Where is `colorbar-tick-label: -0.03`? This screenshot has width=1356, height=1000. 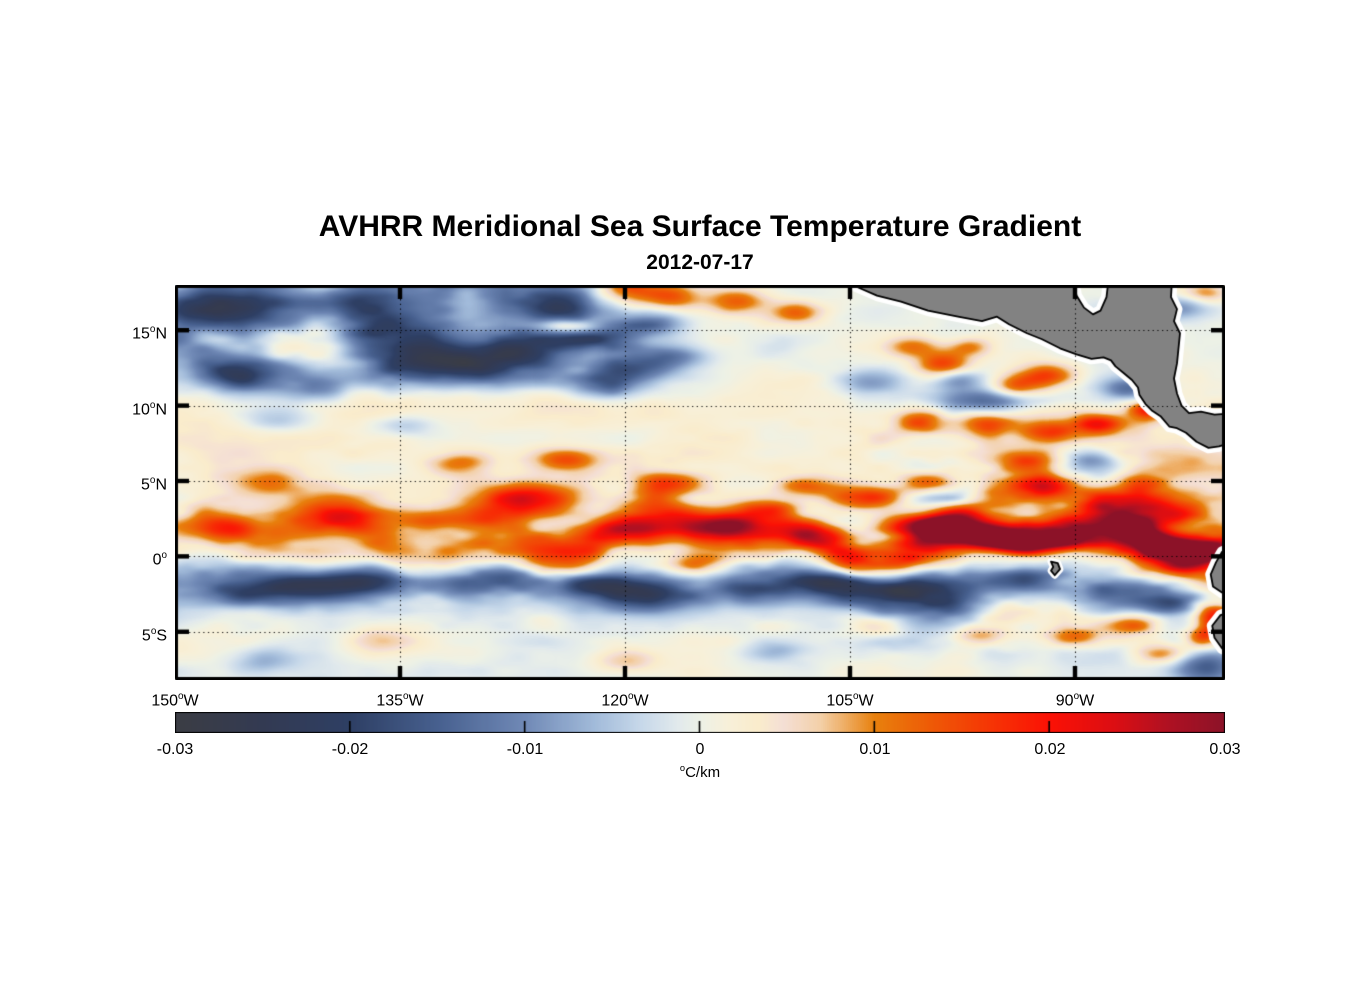
colorbar-tick-label: -0.03 is located at coordinates (175, 749).